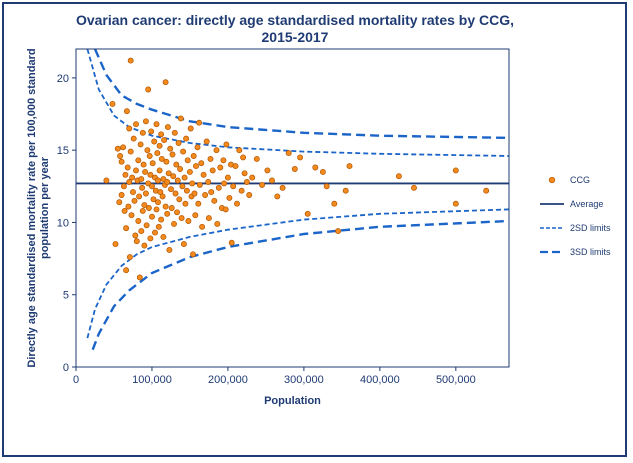 This screenshot has width=633, height=463. Describe the element at coordinates (304, 380) in the screenshot. I see `x-tick-label: 300,000` at that location.